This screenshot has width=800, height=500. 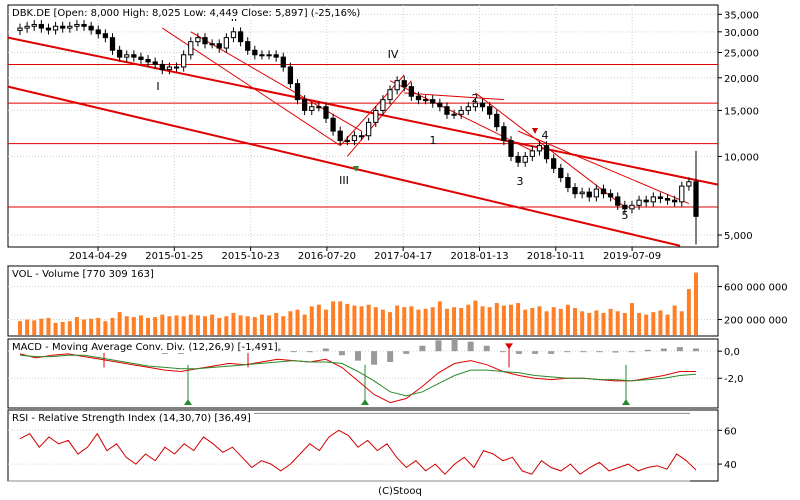 I want to click on macd-lines, so click(x=358, y=378).